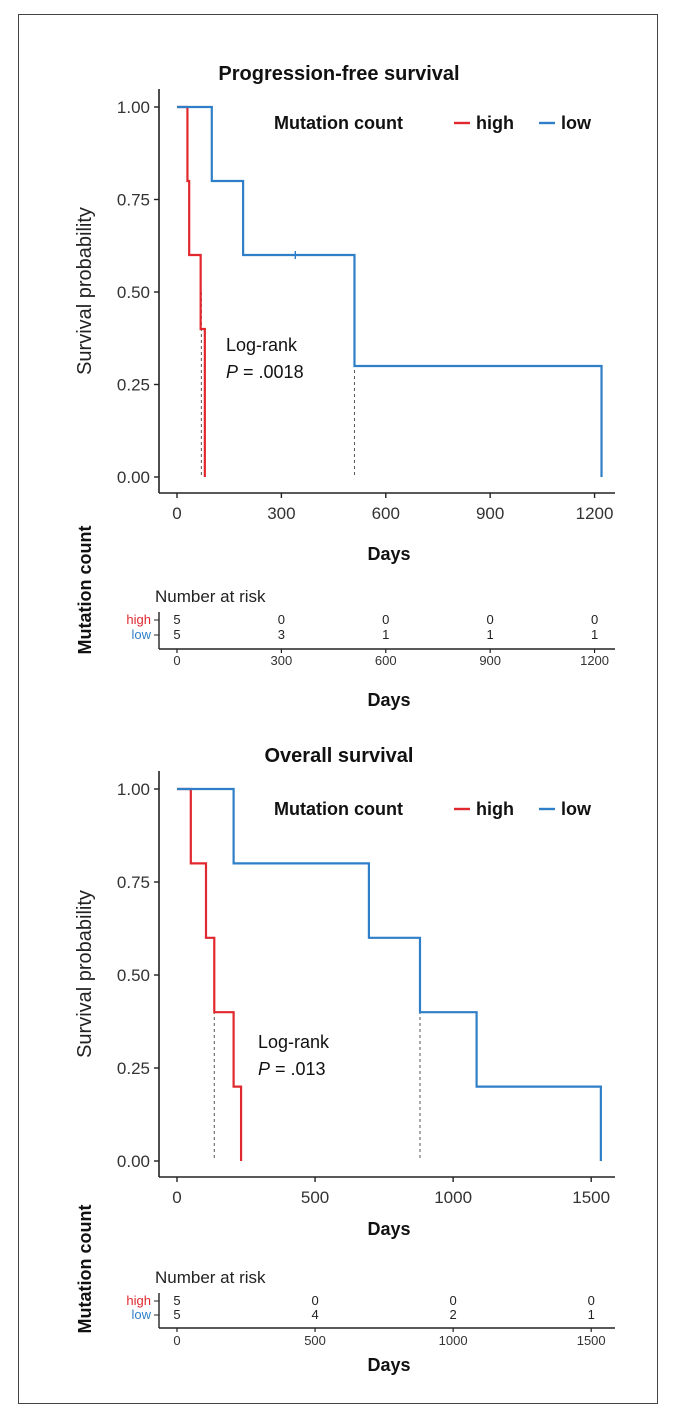 The width and height of the screenshot is (677, 1418). What do you see at coordinates (314, 1314) in the screenshot?
I see `risk-value: 4` at bounding box center [314, 1314].